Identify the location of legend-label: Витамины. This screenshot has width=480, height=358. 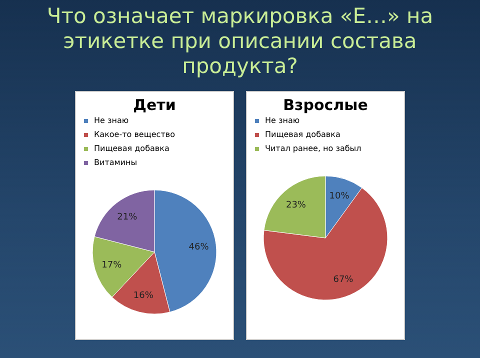
(116, 162).